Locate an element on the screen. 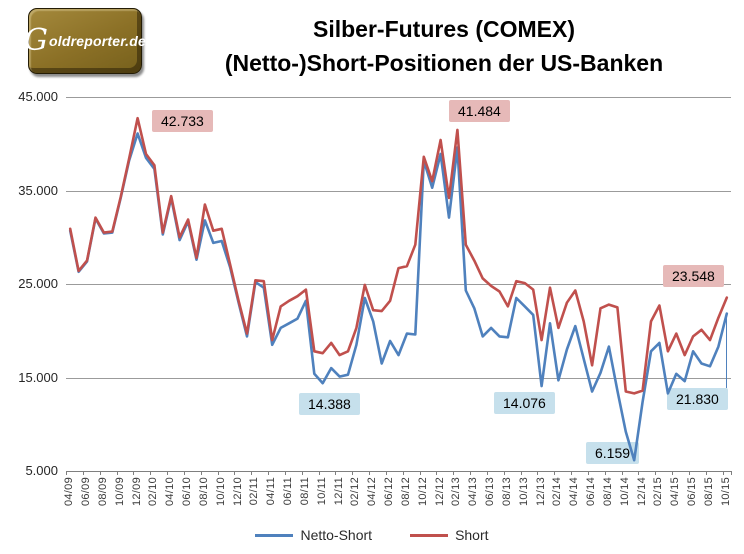  legend-label: Short is located at coordinates (472, 535).